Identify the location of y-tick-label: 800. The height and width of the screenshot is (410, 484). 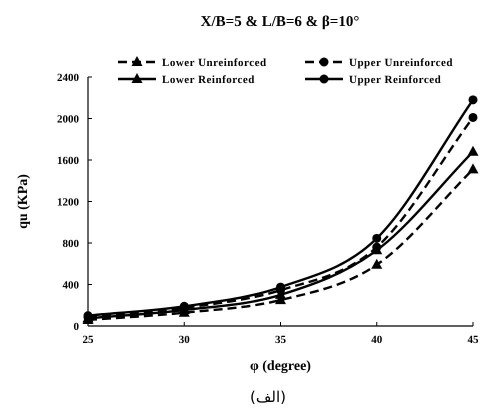
(71, 244).